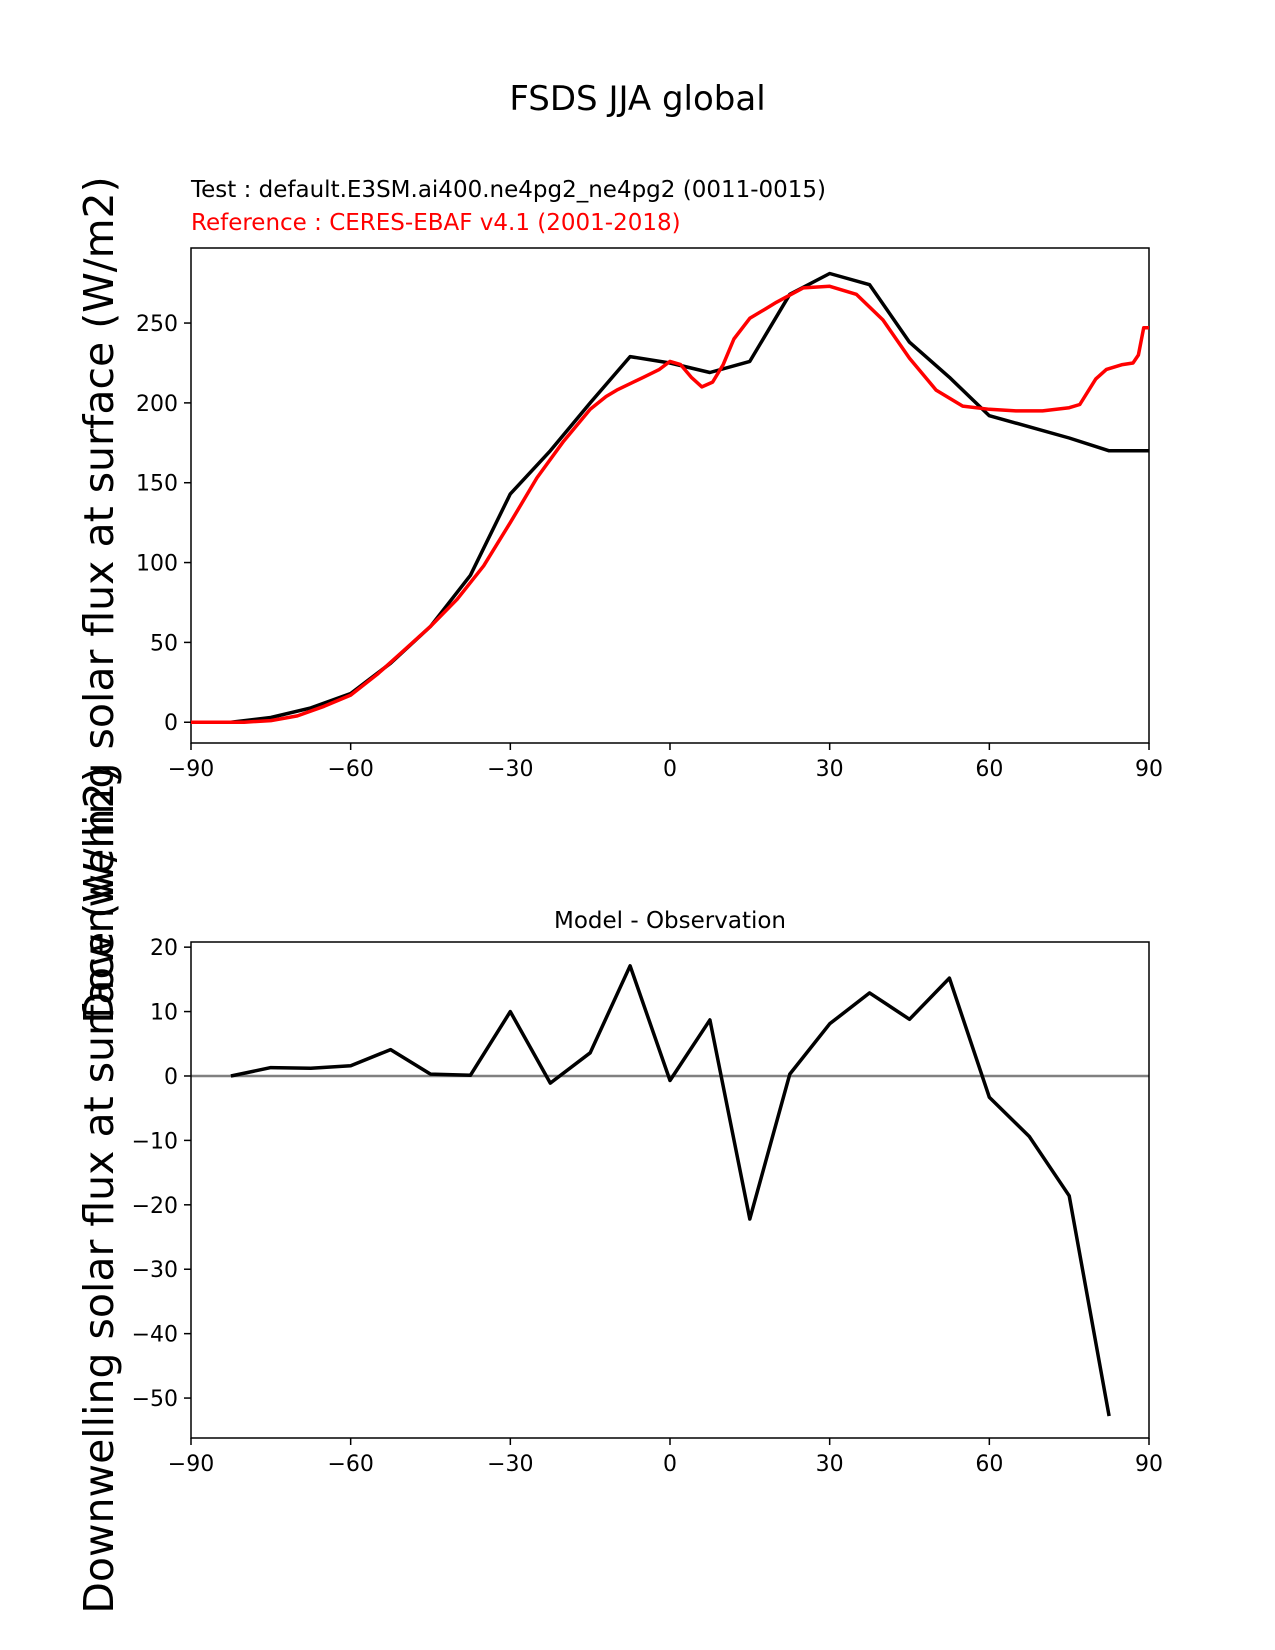 The width and height of the screenshot is (1275, 1650). What do you see at coordinates (157, 484) in the screenshot?
I see `y-tick-label: 150` at bounding box center [157, 484].